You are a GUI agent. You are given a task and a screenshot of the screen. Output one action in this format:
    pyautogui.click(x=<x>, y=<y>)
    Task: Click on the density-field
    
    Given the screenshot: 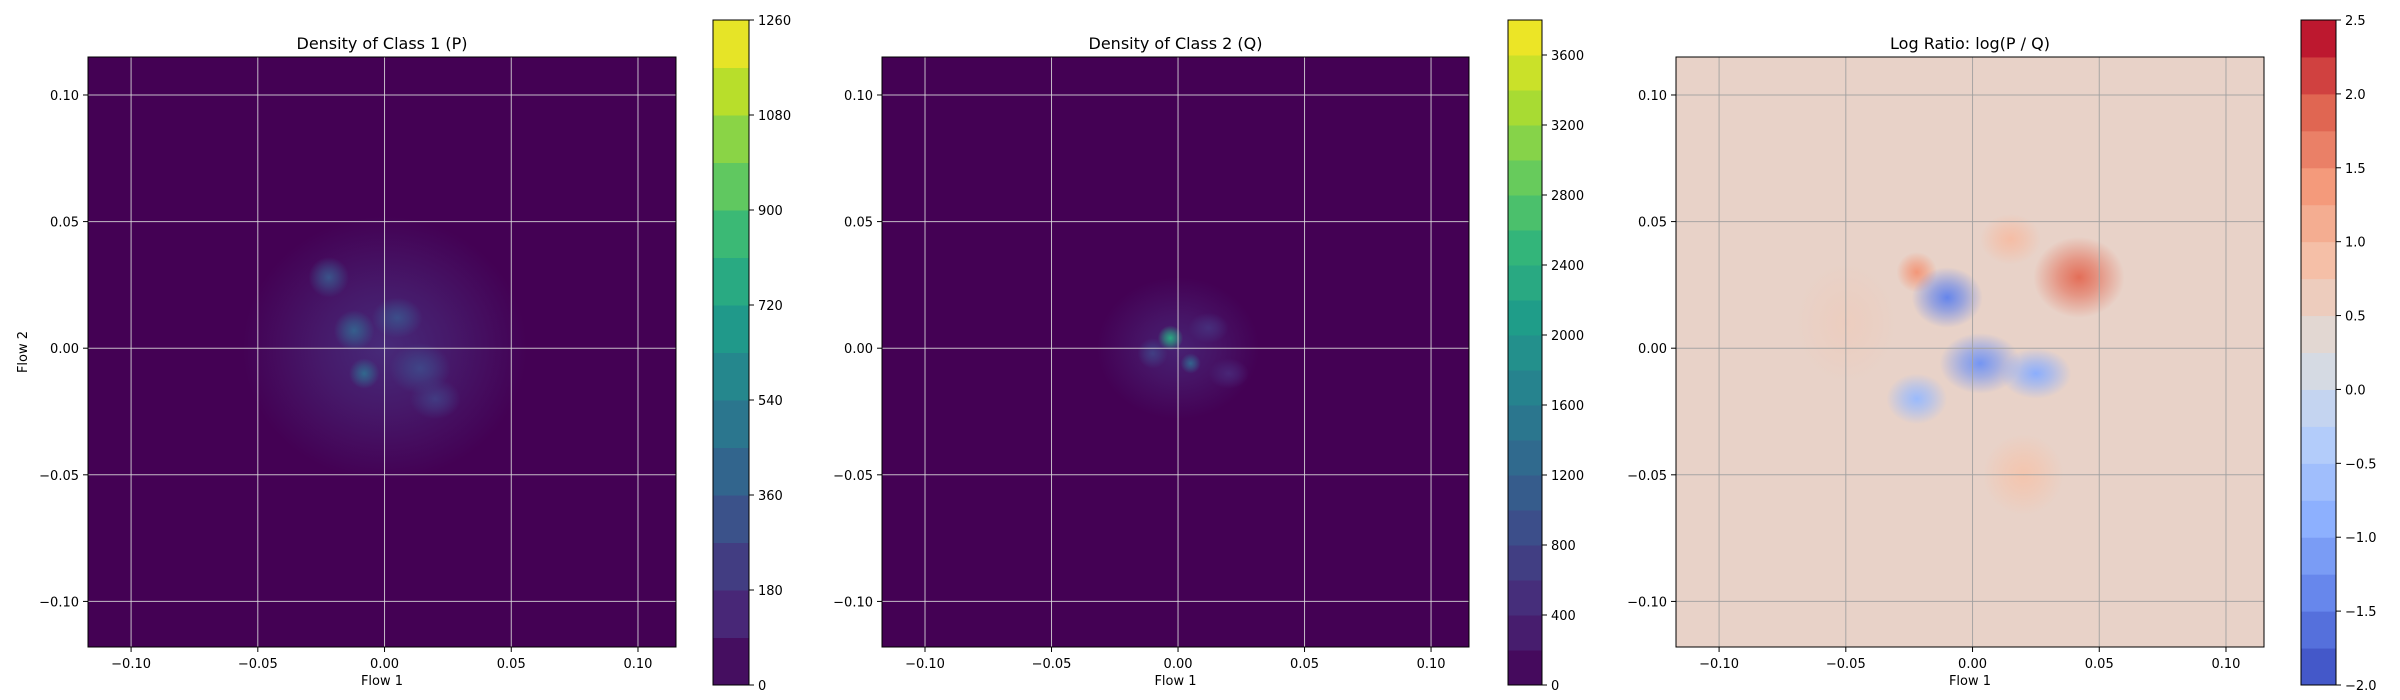 What is the action you would take?
    pyautogui.click(x=1960, y=324)
    